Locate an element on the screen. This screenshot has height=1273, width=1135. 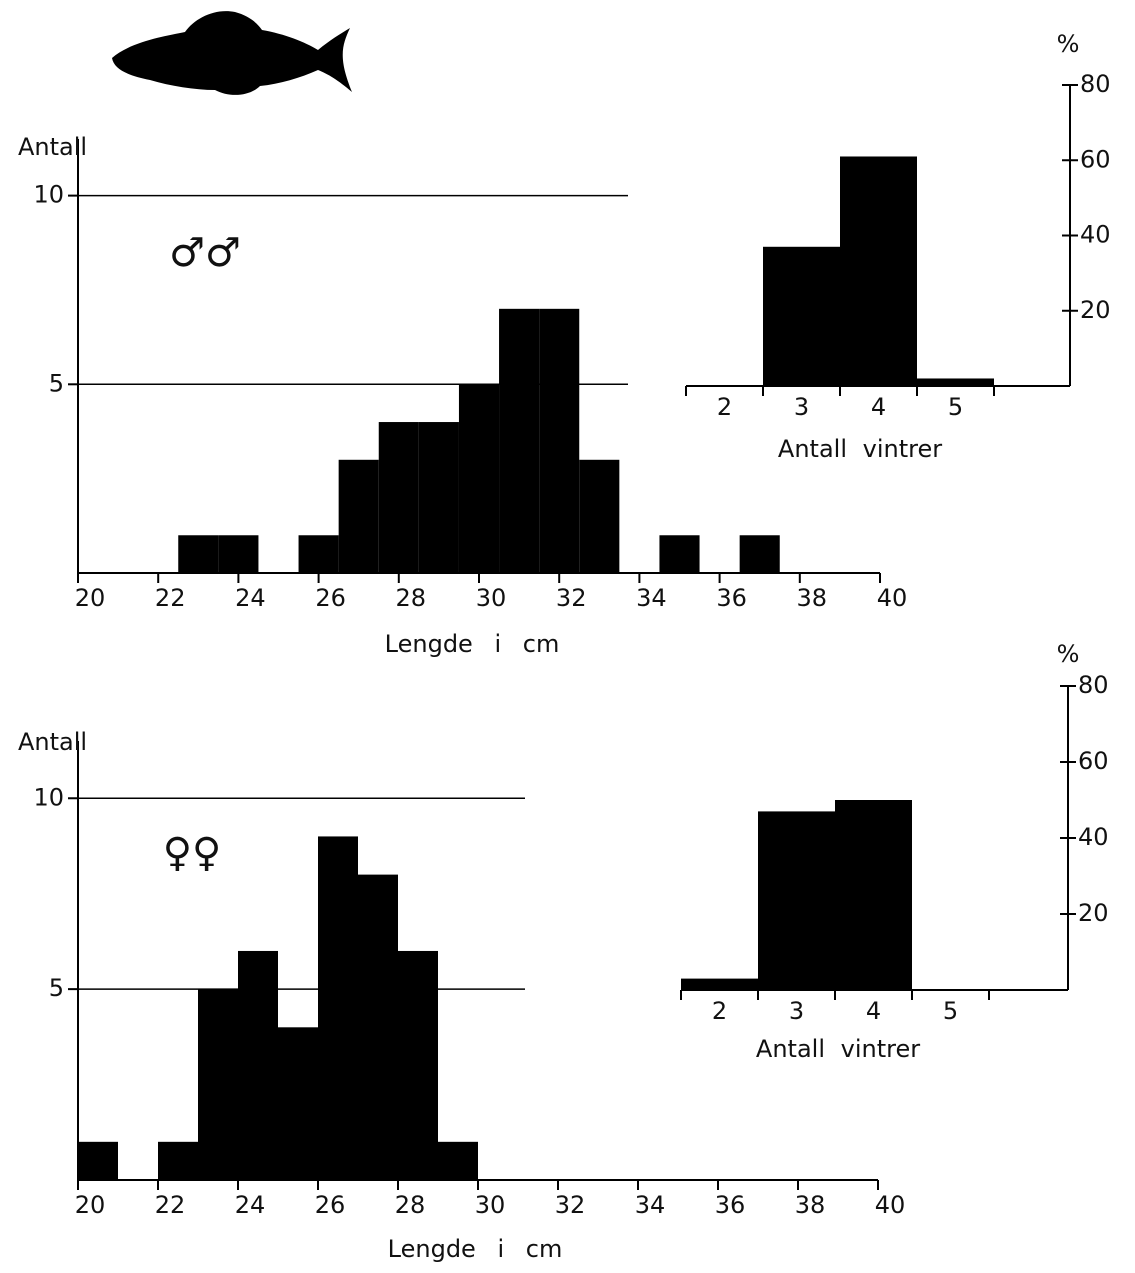
sex-symbol: ♂♂ is located at coordinates (205, 253).